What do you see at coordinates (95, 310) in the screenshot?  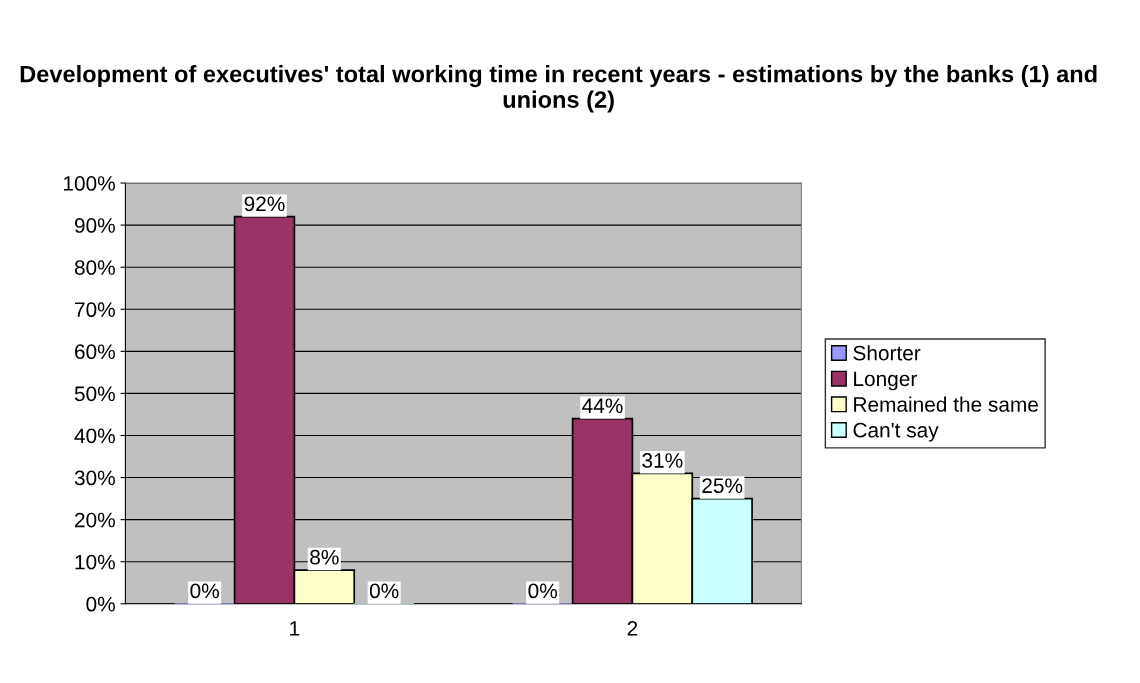 I see `y-tick-label: 70%` at bounding box center [95, 310].